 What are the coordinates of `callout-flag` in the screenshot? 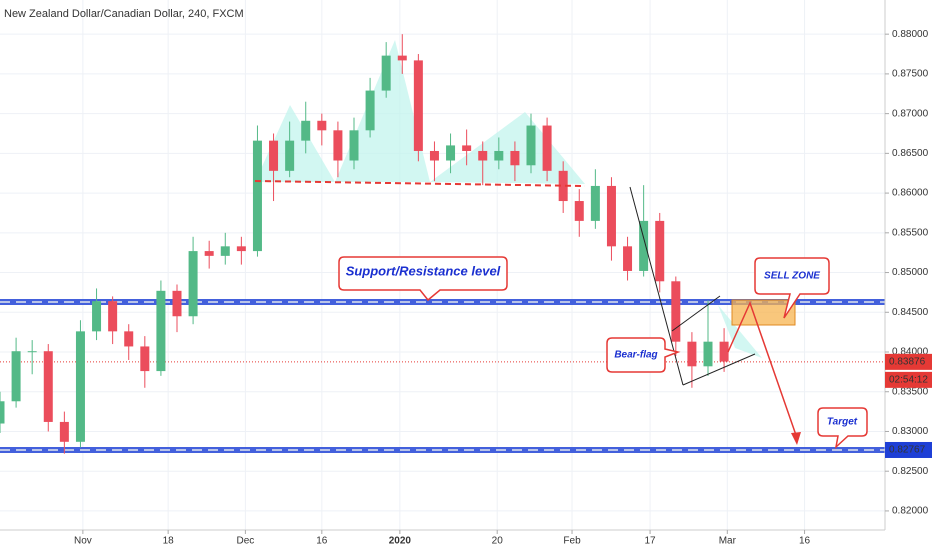 It's located at (643, 355).